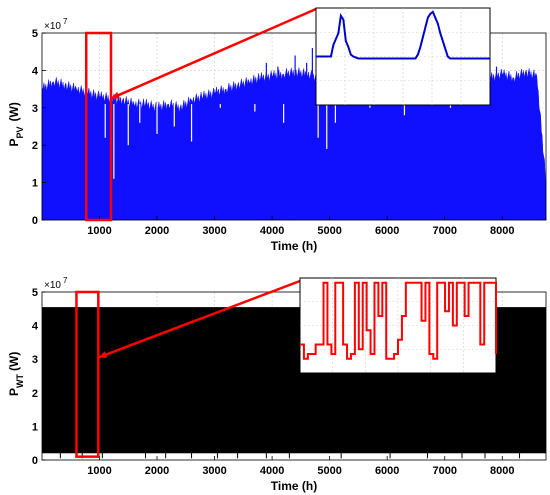 This screenshot has height=495, width=550. What do you see at coordinates (20, 132) in the screenshot?
I see `y-axis-label-subscript: PV` at bounding box center [20, 132].